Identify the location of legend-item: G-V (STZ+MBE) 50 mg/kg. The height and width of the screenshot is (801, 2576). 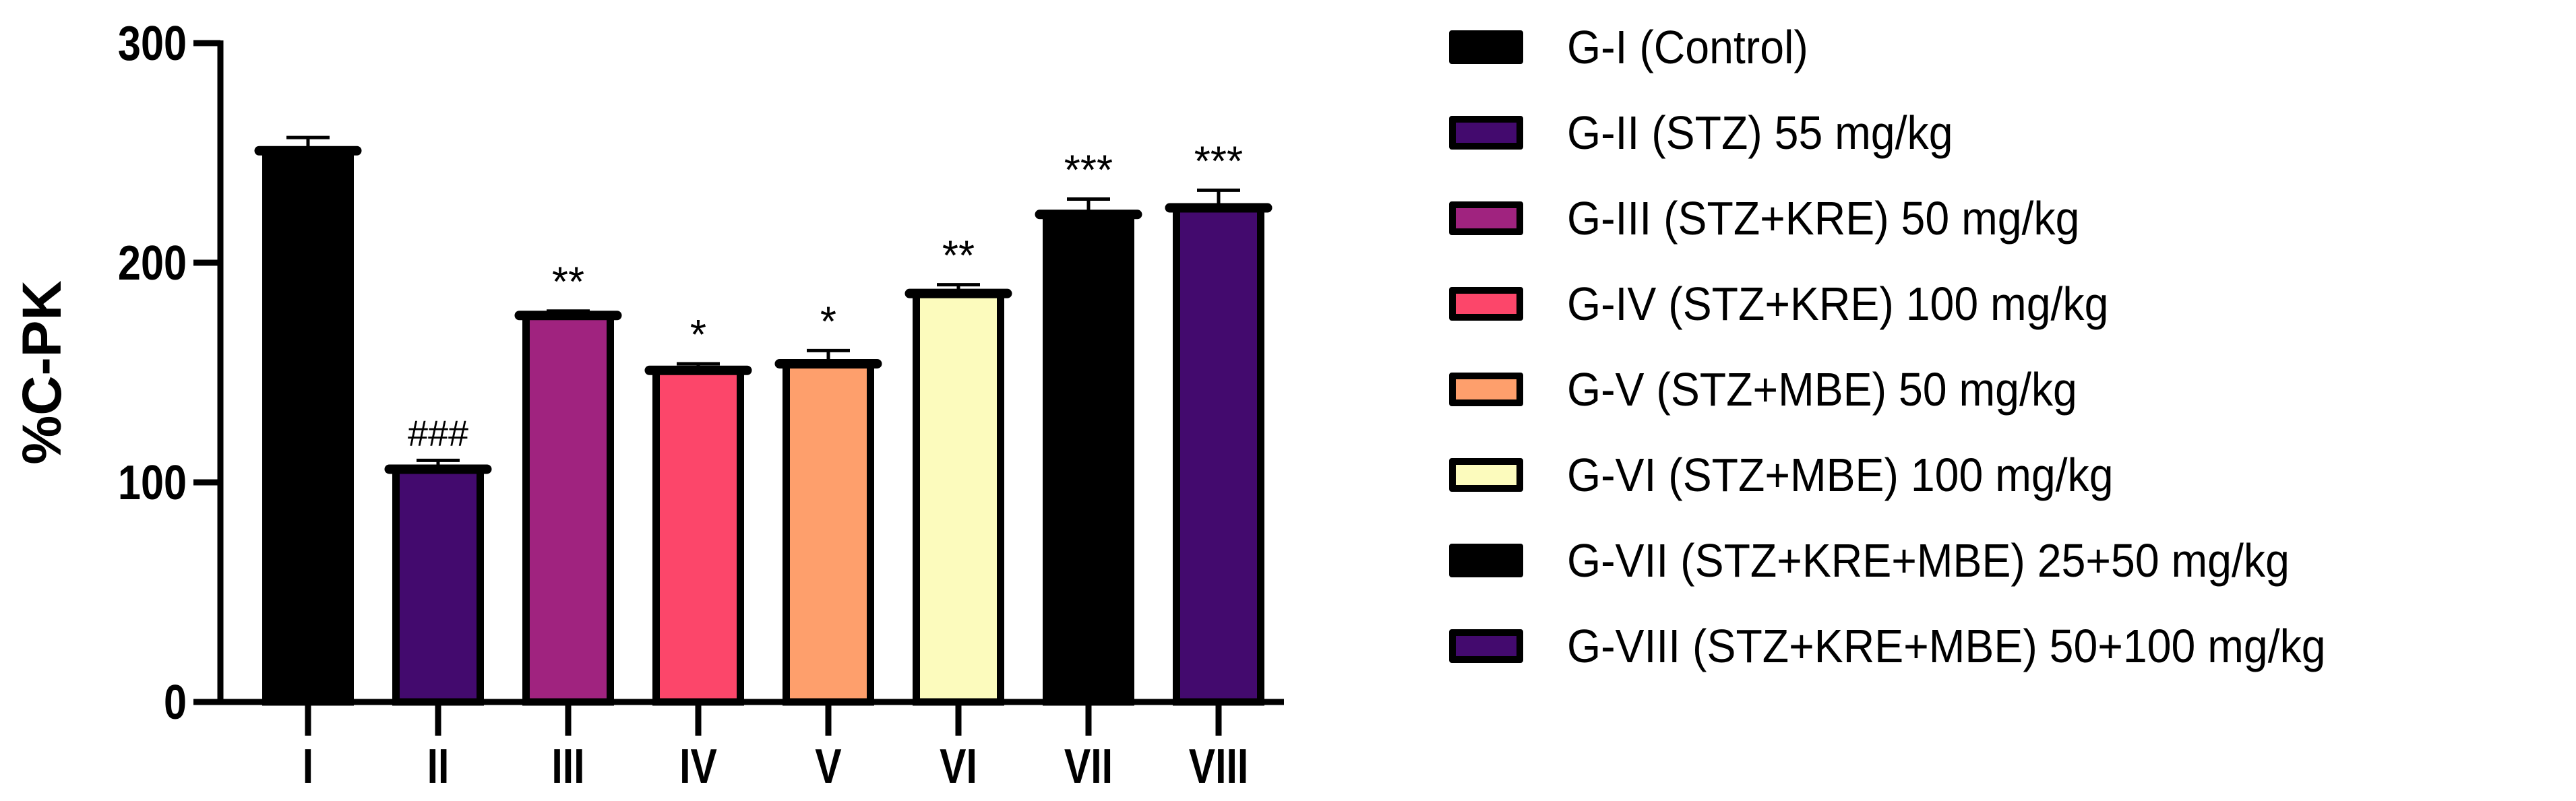
(2009, 389).